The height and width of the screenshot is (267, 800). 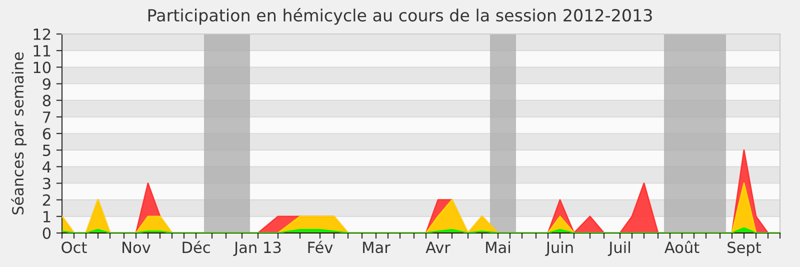 I want to click on y-tick-label: 0, so click(x=46, y=233).